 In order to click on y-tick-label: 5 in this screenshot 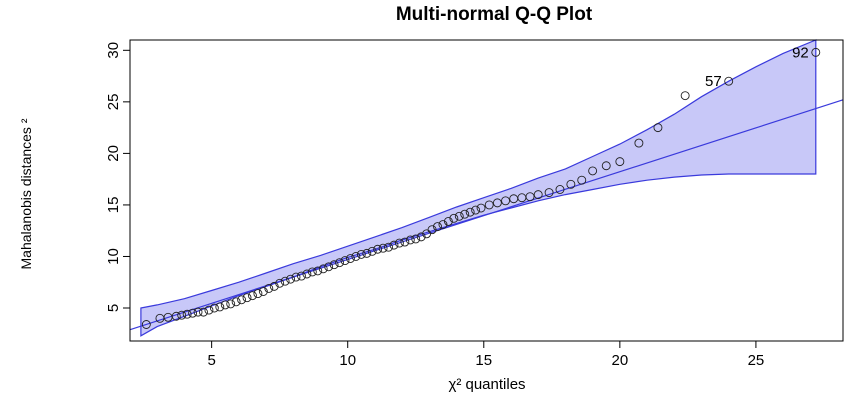, I will do `click(113, 308)`.